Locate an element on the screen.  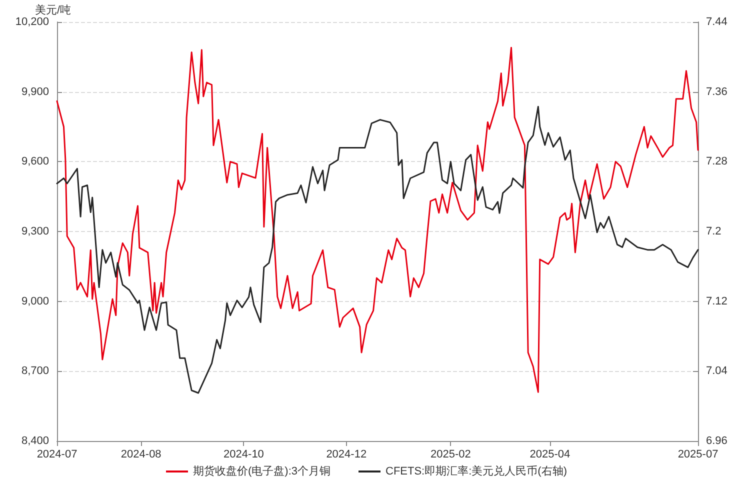
x-tick-label: 2025-07 is located at coordinates (698, 454).